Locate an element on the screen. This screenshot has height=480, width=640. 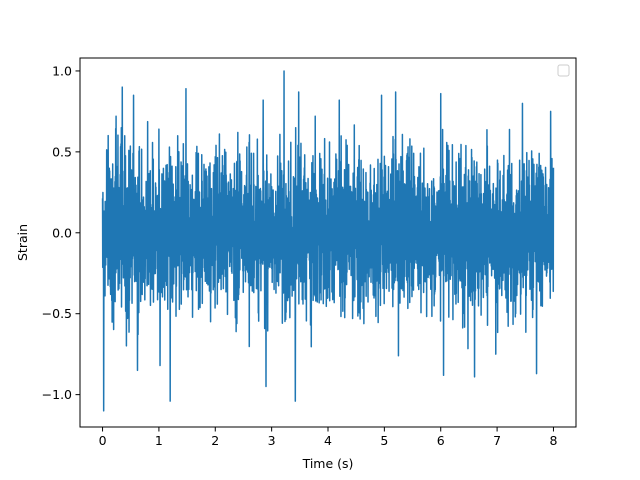
y-tick-label: 0.5 is located at coordinates (62, 151).